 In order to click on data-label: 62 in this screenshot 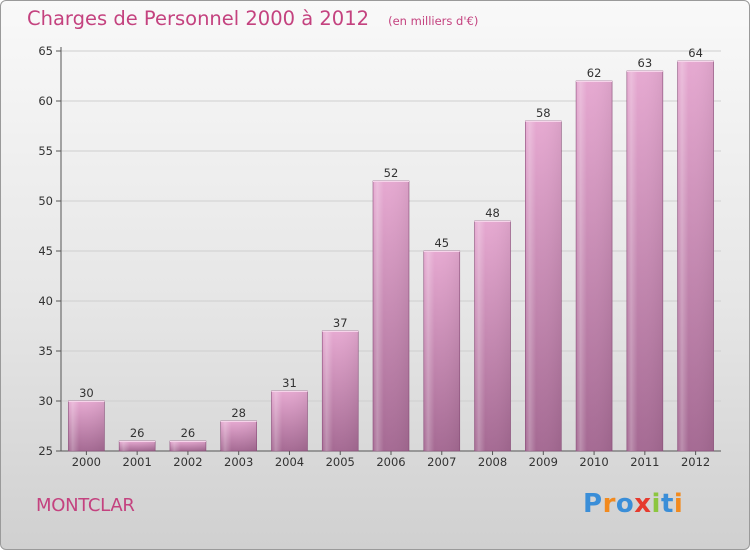, I will do `click(594, 73)`.